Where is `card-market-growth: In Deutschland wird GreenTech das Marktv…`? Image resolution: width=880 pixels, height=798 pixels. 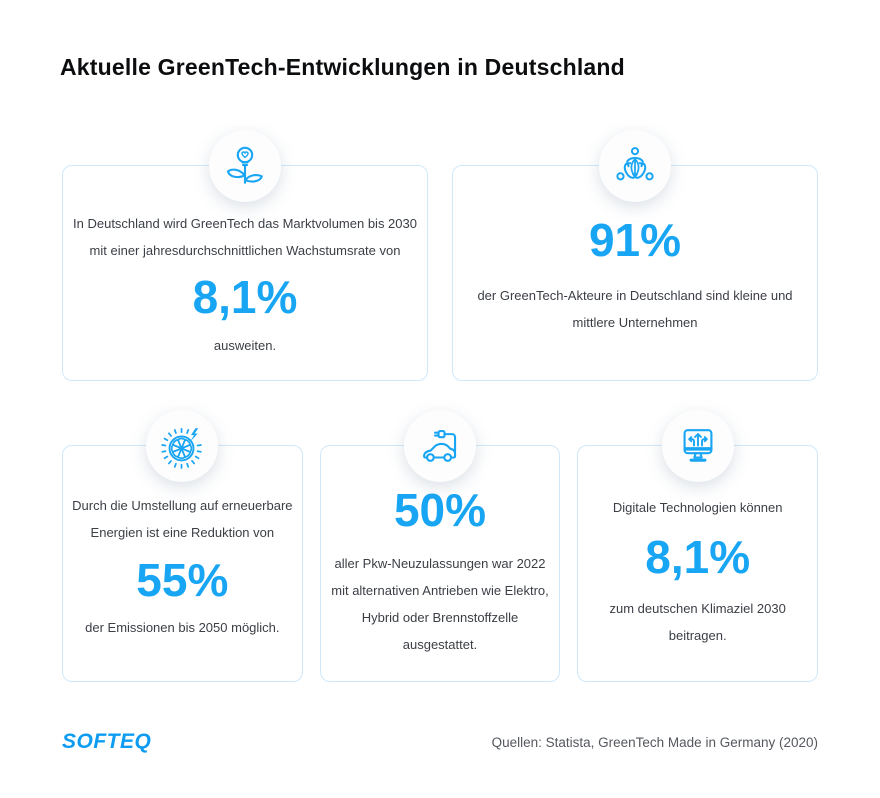
card-market-growth: In Deutschland wird GreenTech das Marktv… is located at coordinates (245, 255).